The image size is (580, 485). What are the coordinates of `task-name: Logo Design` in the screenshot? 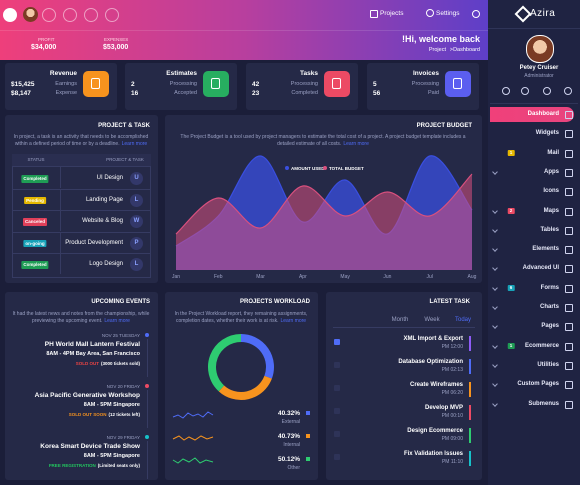 It's located at (106, 264).